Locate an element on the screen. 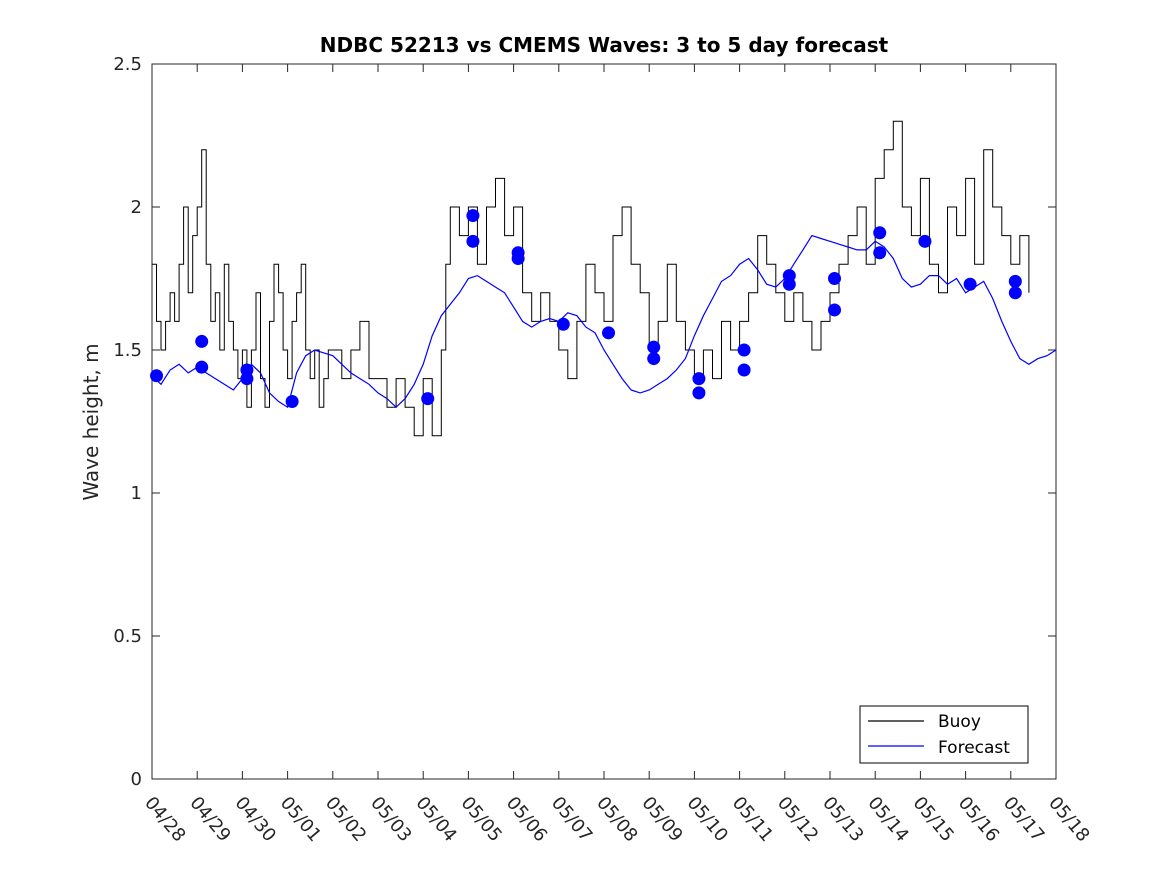  x-tick-label: 05/12 is located at coordinates (797, 819).